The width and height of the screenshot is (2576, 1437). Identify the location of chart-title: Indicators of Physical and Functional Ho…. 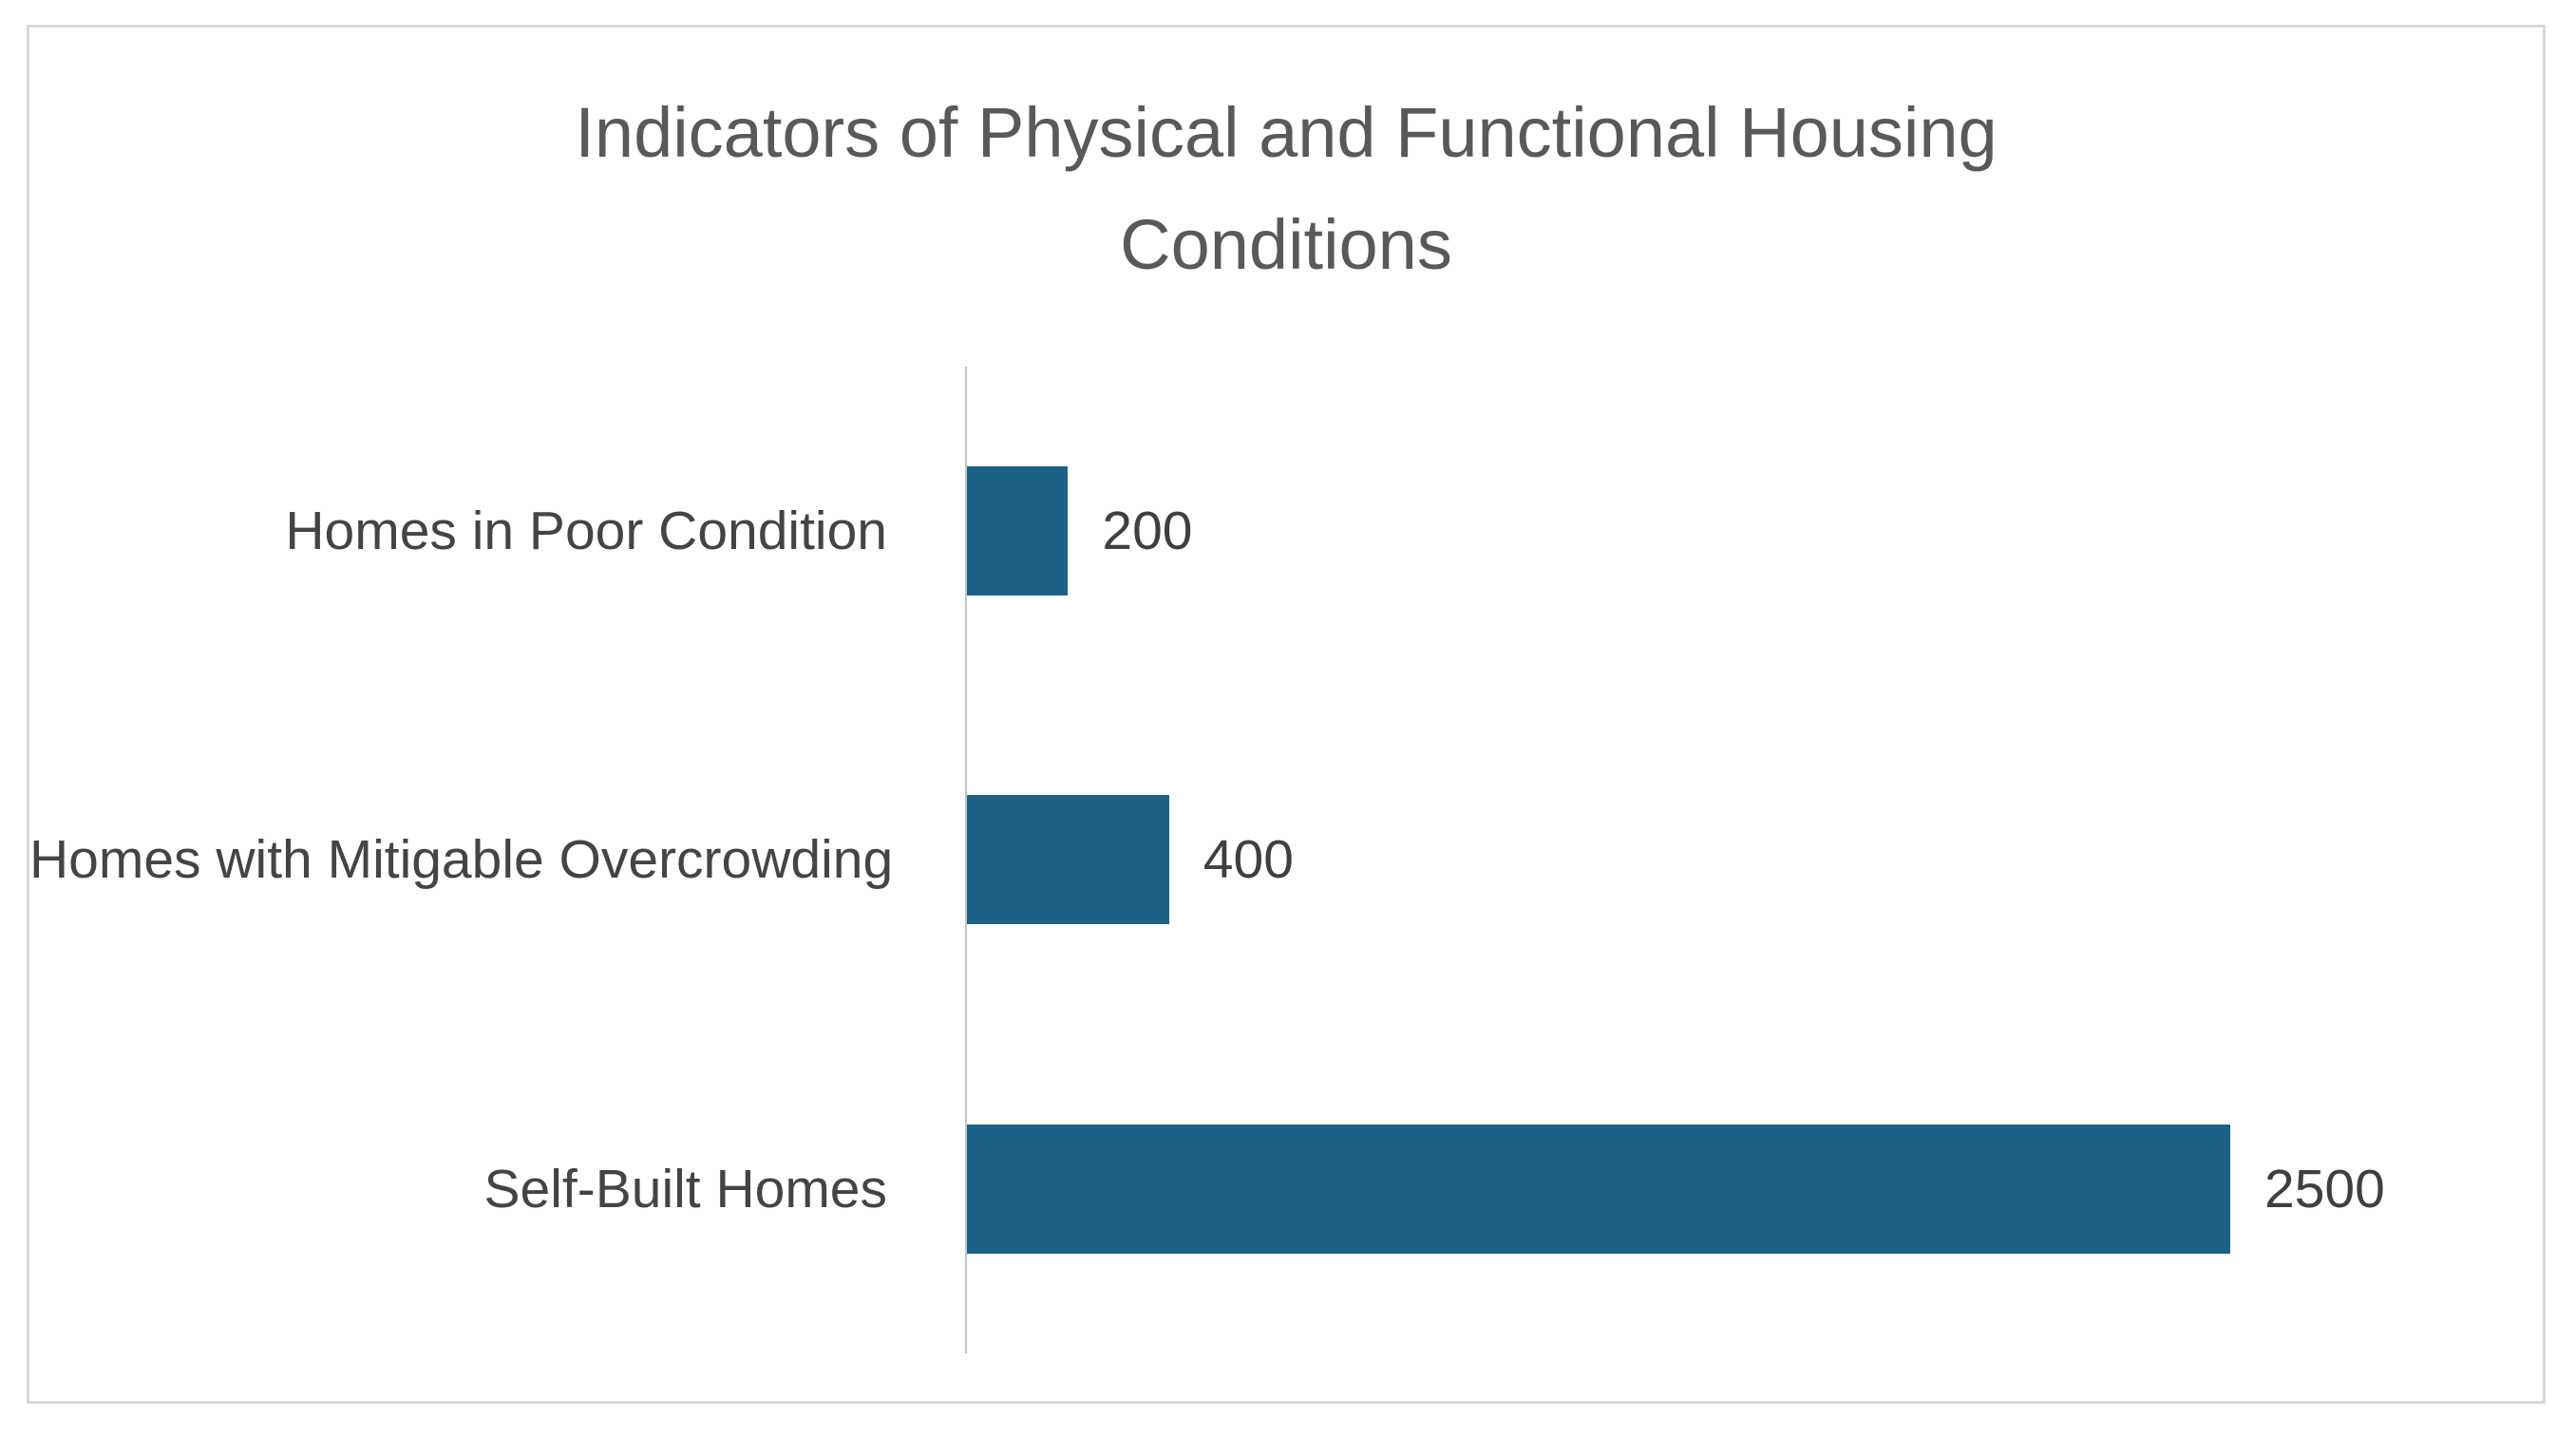
(1286, 189).